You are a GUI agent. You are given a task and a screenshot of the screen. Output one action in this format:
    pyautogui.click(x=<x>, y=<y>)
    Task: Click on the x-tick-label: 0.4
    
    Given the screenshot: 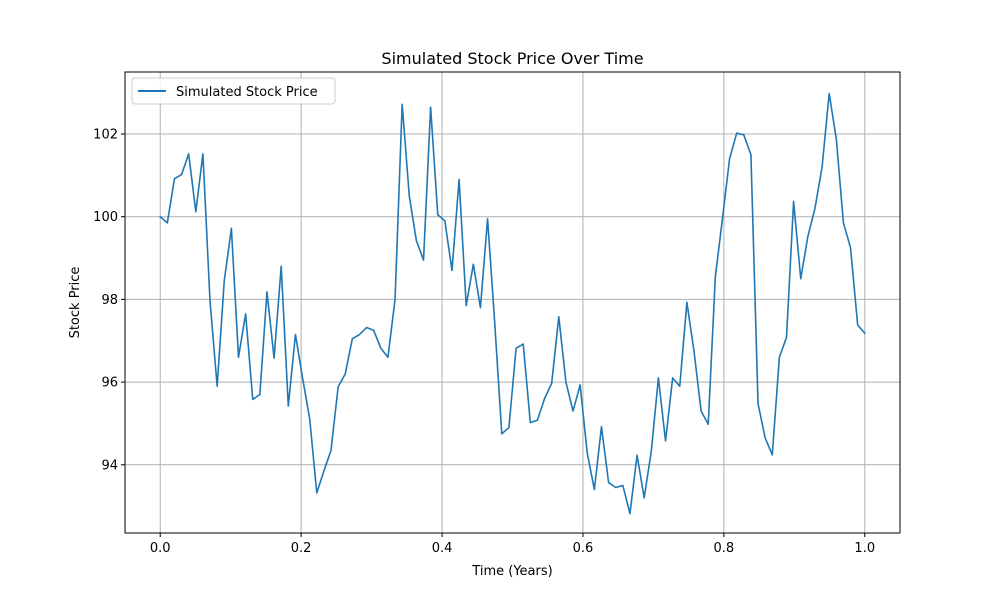 What is the action you would take?
    pyautogui.click(x=442, y=548)
    